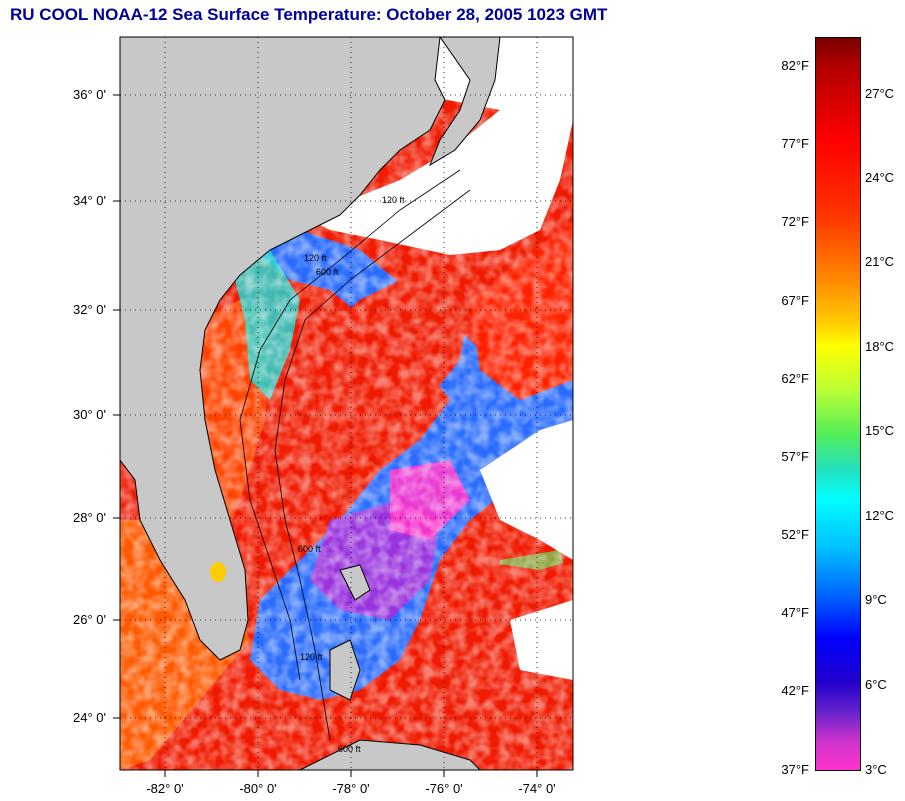  Describe the element at coordinates (876, 599) in the screenshot. I see `colorbar-c-label: 9°C` at that location.